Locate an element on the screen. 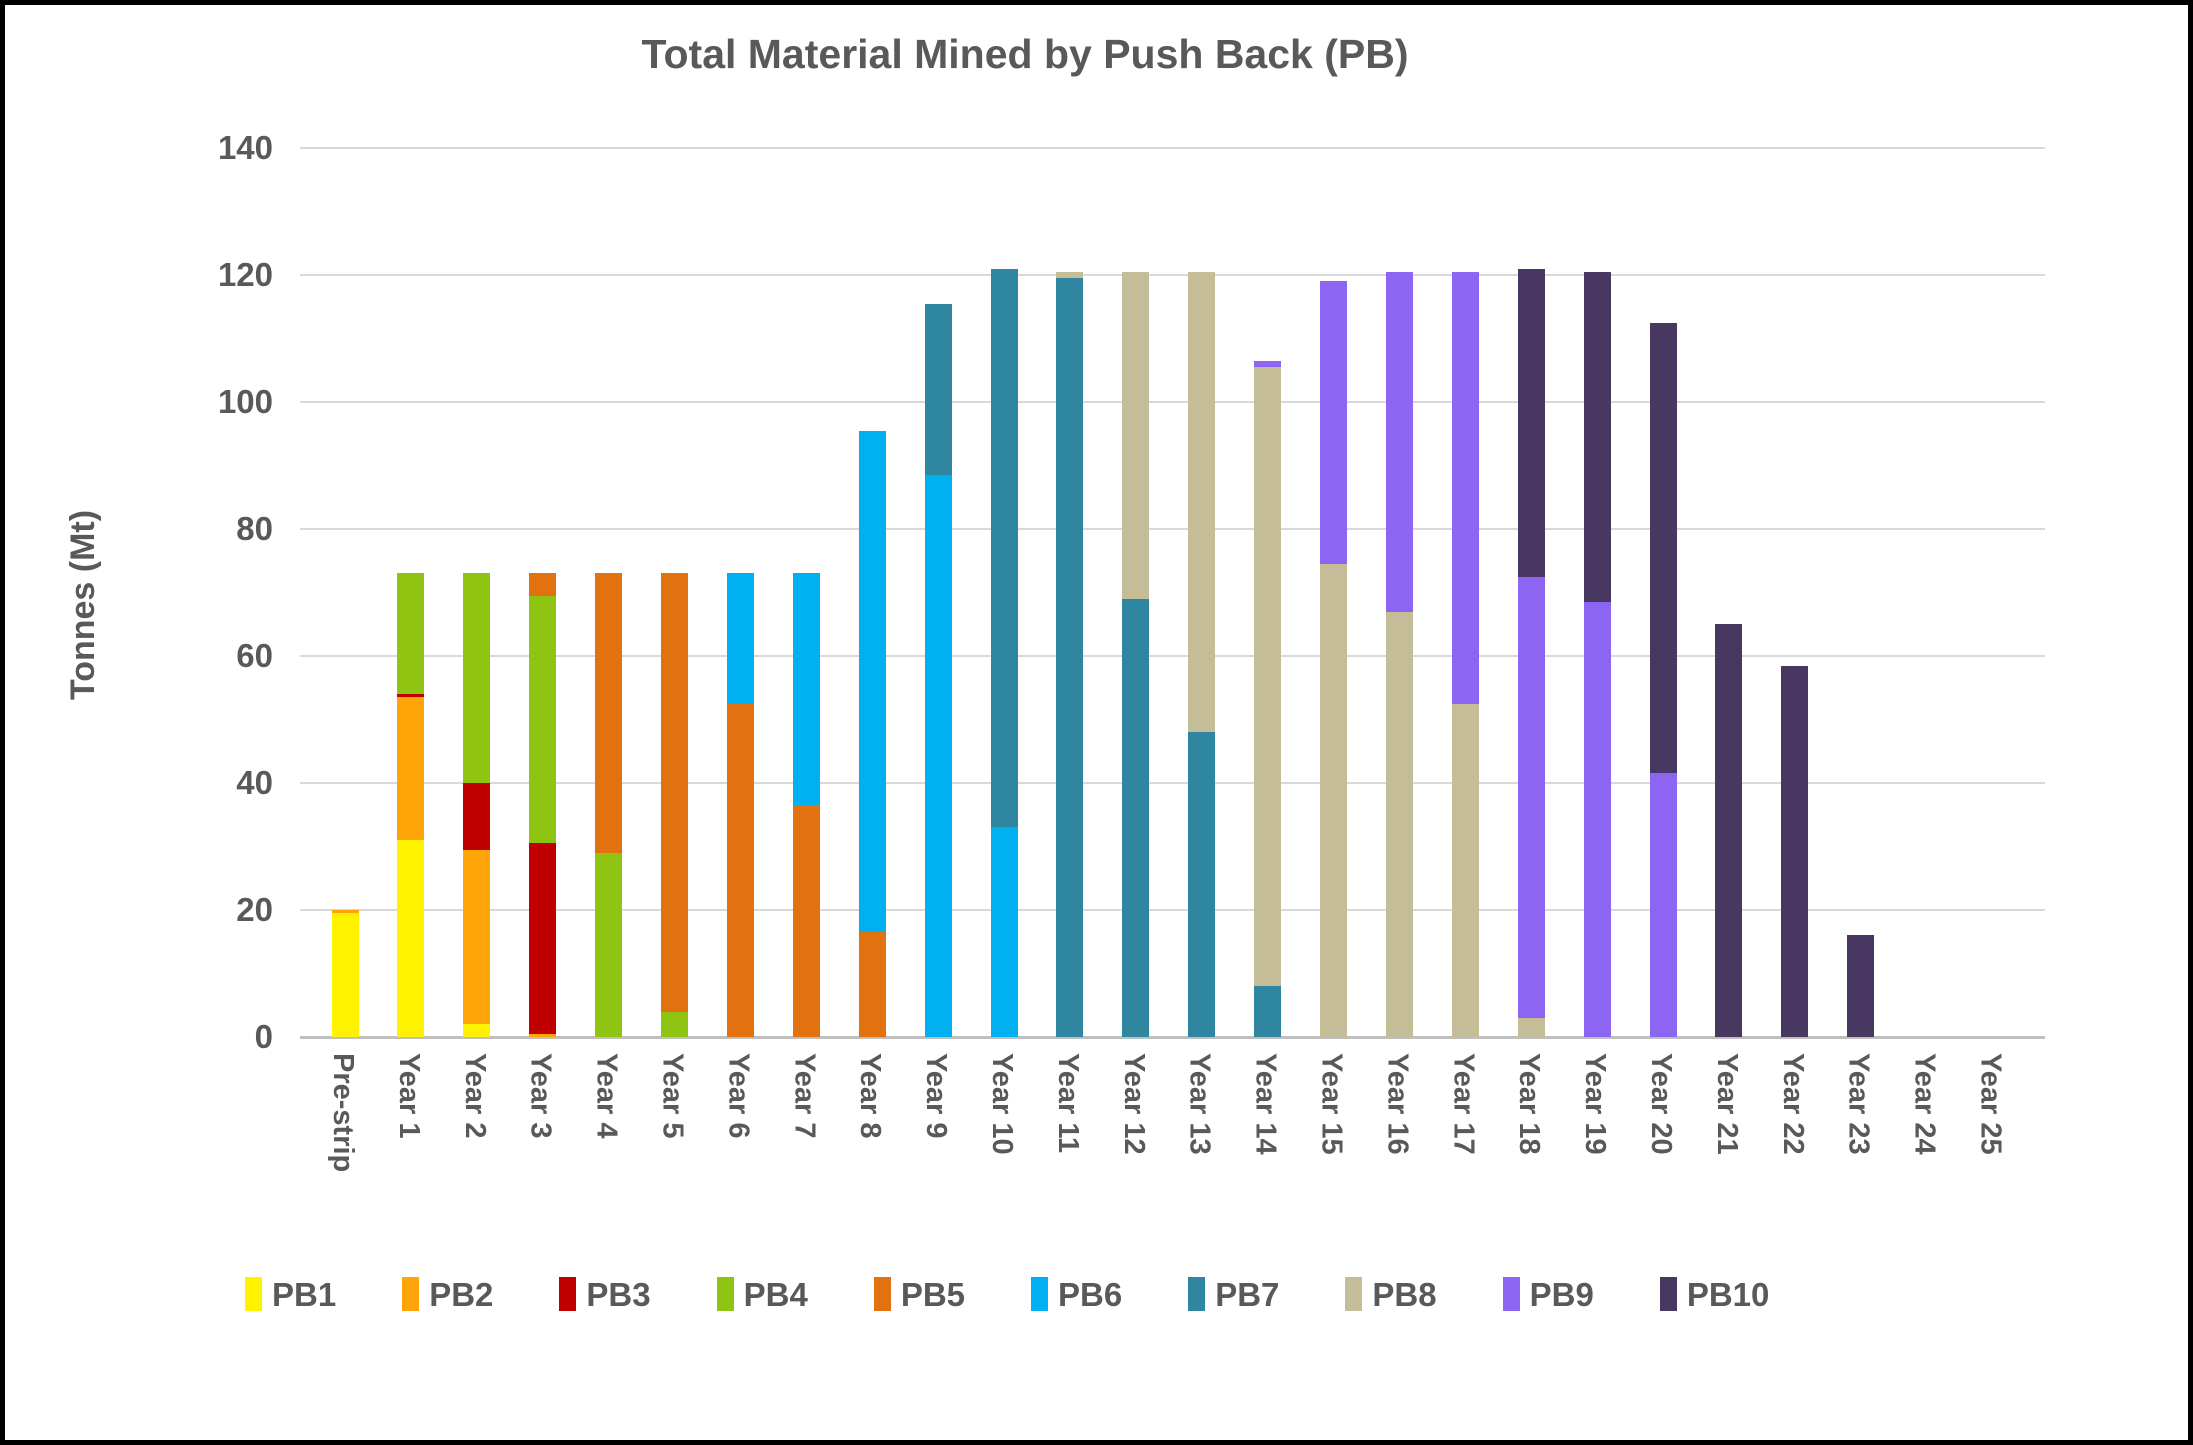 The width and height of the screenshot is (2193, 1445). x-axis-label: Year 23 is located at coordinates (1858, 1104).